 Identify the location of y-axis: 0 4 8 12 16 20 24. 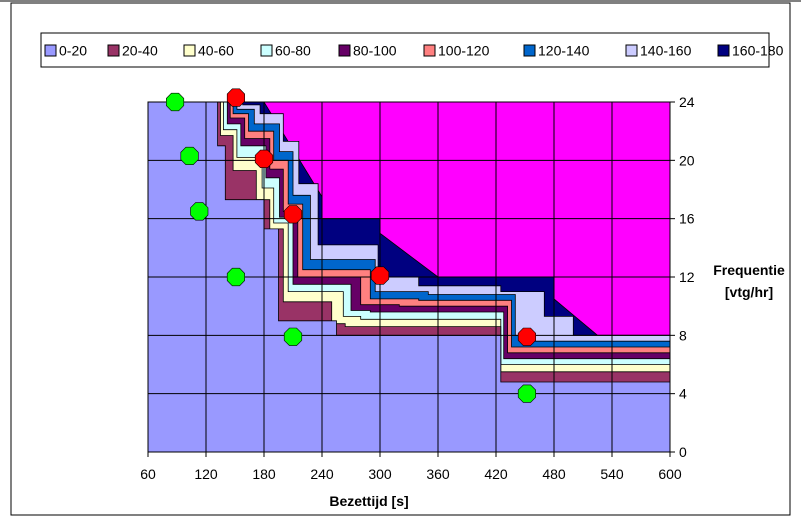
(682, 277).